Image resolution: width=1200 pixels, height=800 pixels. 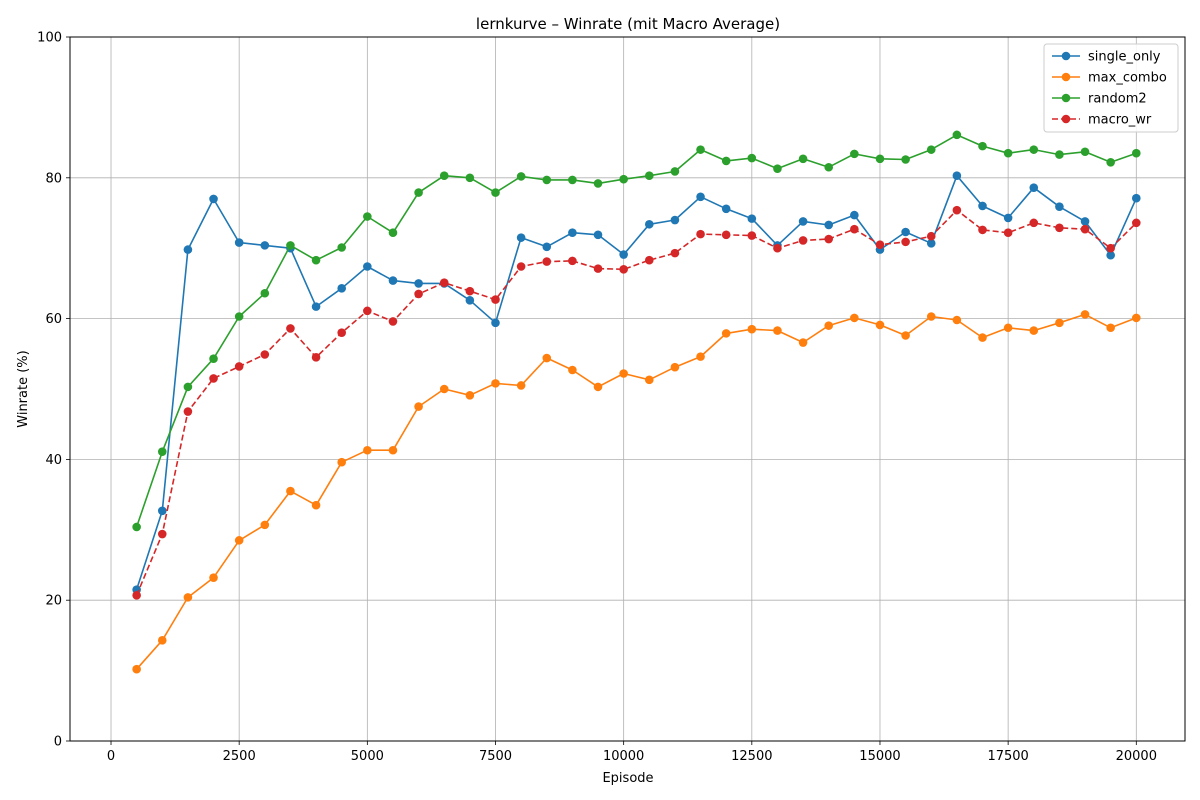 I want to click on x-tick-label: 12500, so click(x=751, y=756).